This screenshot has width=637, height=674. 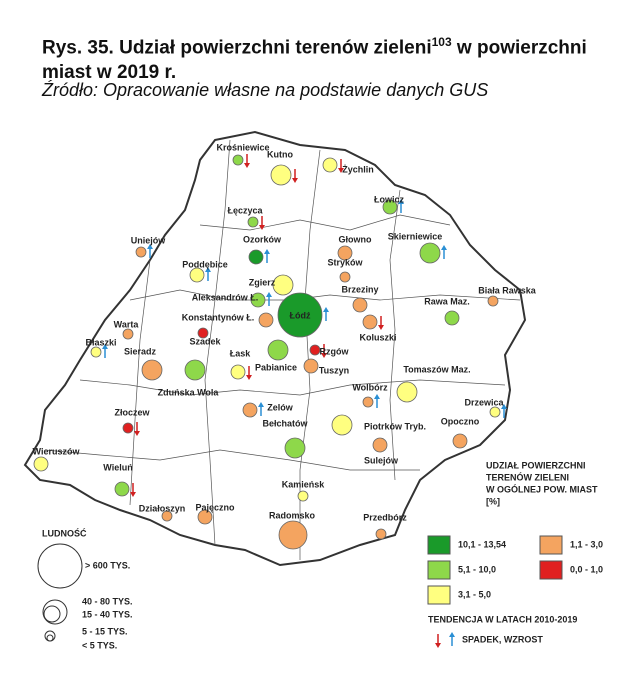 I want to click on city-label: Drzewica, so click(x=484, y=402).